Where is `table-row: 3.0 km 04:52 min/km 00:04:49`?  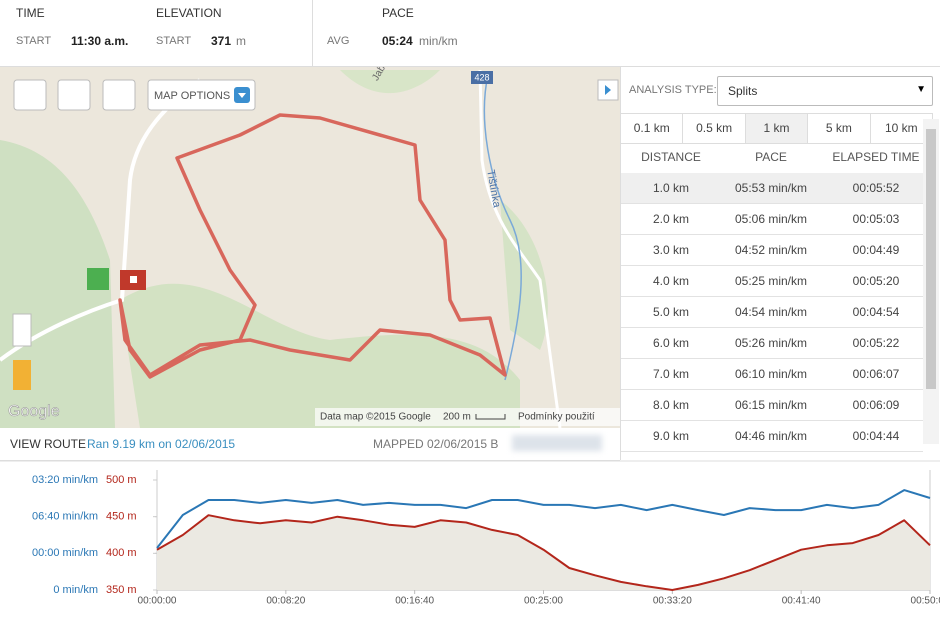
table-row: 3.0 km 04:52 min/km 00:04:49 is located at coordinates (772, 250).